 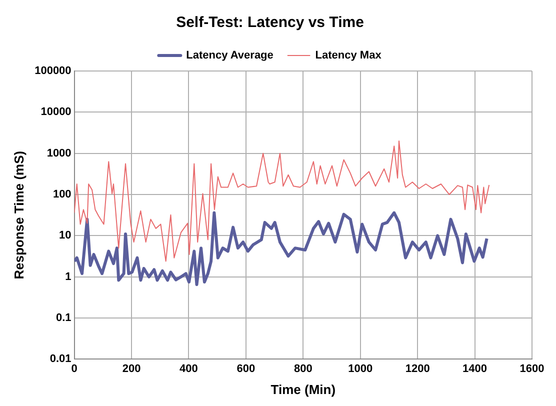 I want to click on x-tick-label: 800, so click(x=303, y=368).